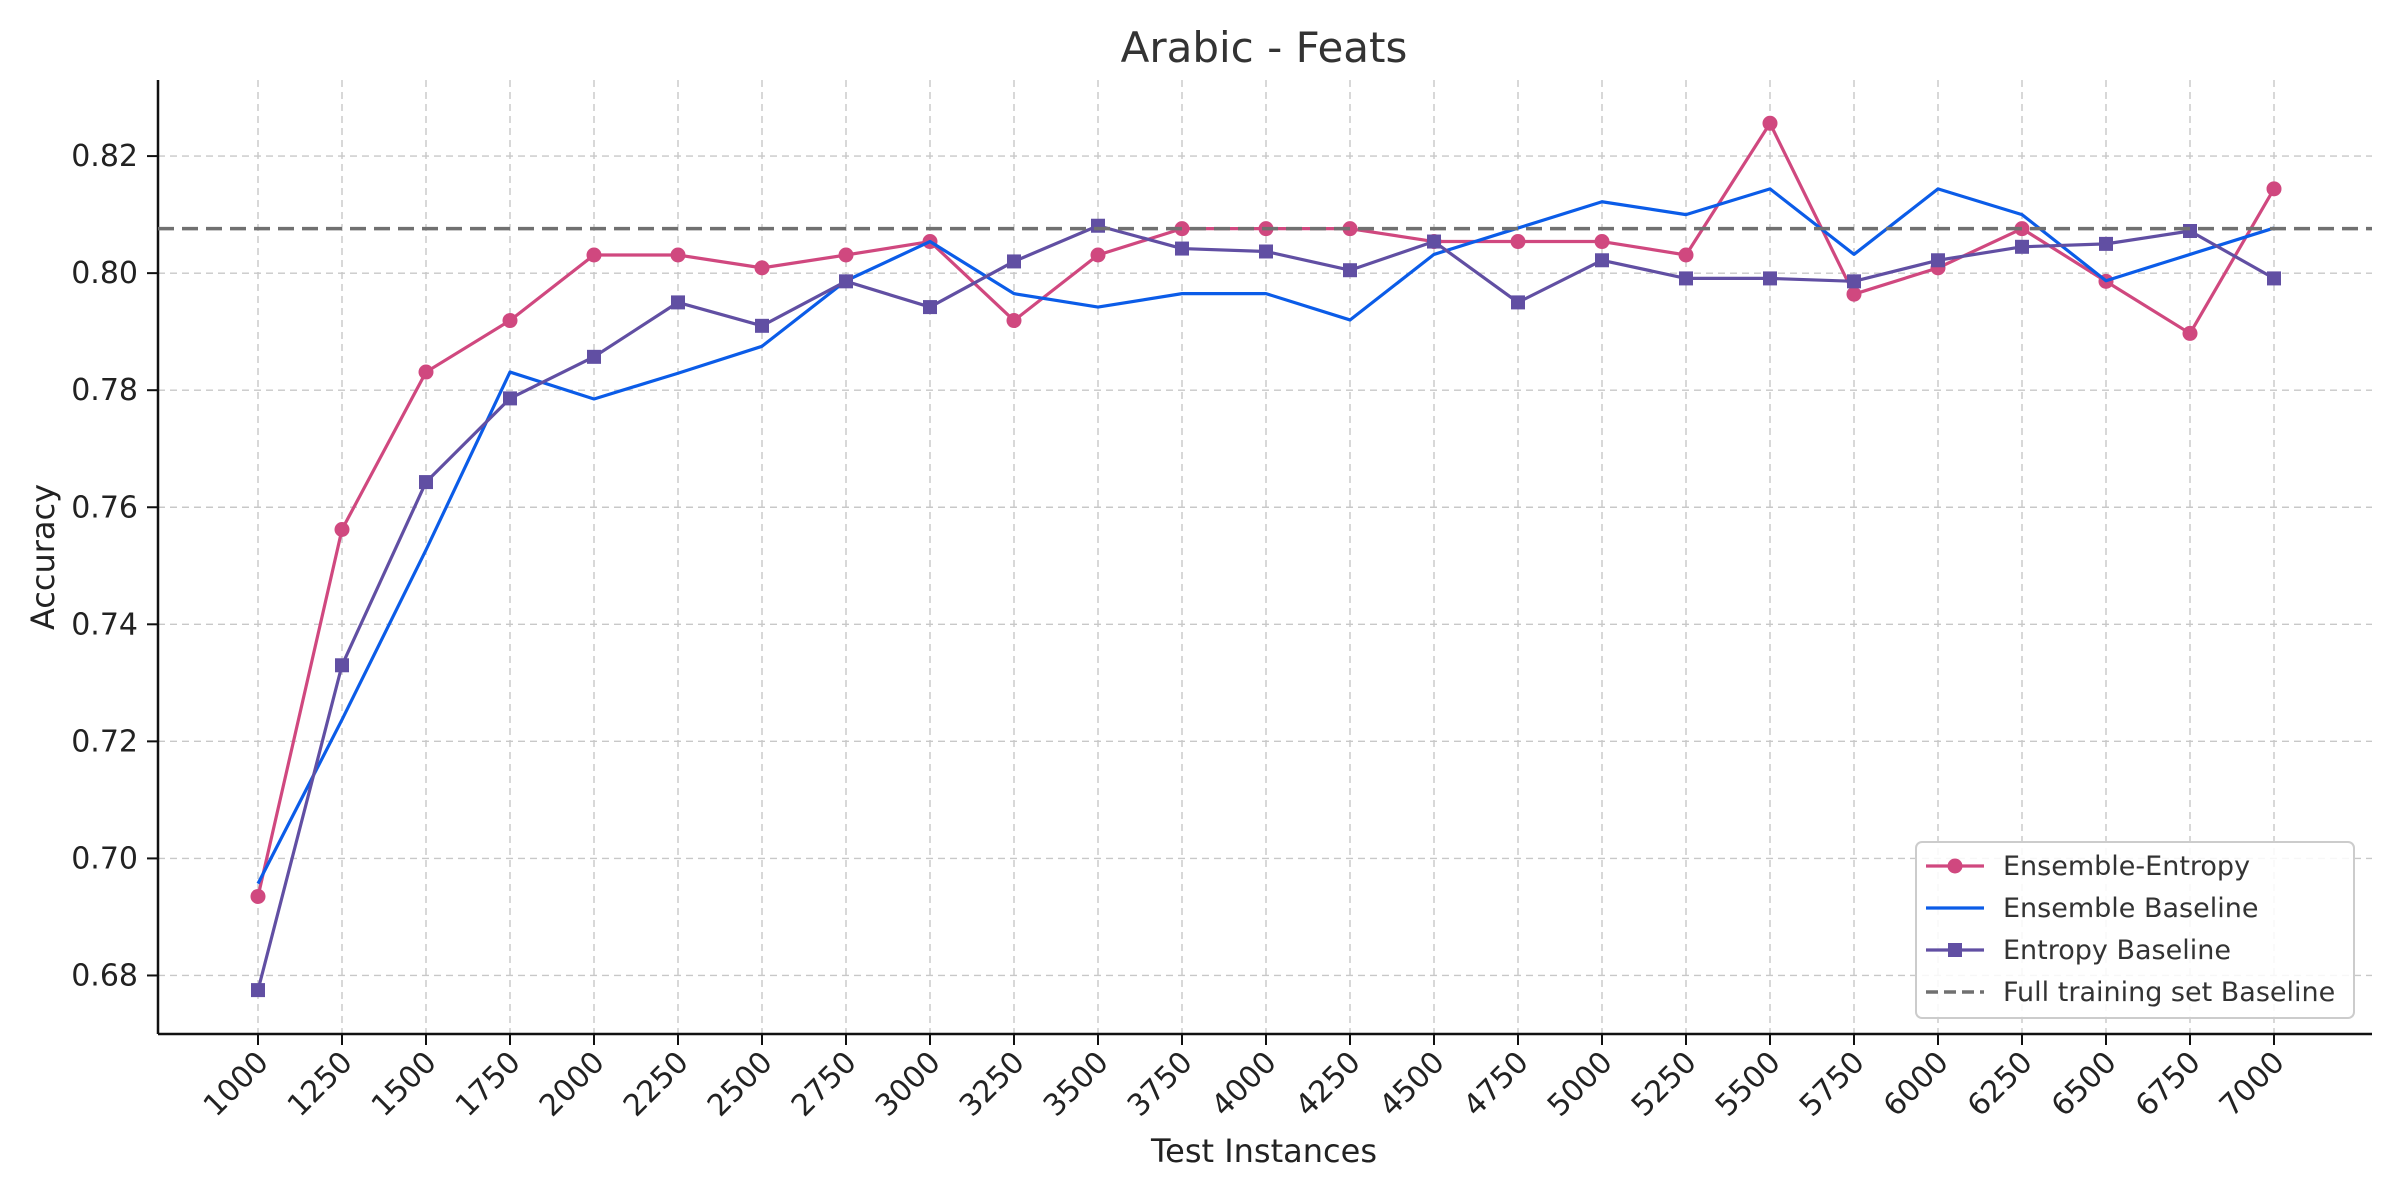  What do you see at coordinates (104, 507) in the screenshot?
I see `y-tick-label: 0.76` at bounding box center [104, 507].